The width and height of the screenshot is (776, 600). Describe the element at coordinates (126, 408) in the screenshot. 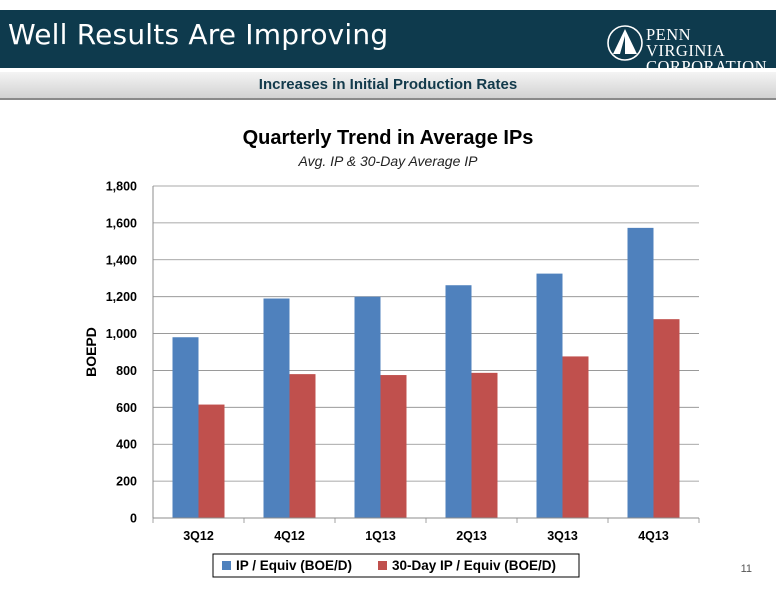

I see `y-tick-label: 600` at that location.